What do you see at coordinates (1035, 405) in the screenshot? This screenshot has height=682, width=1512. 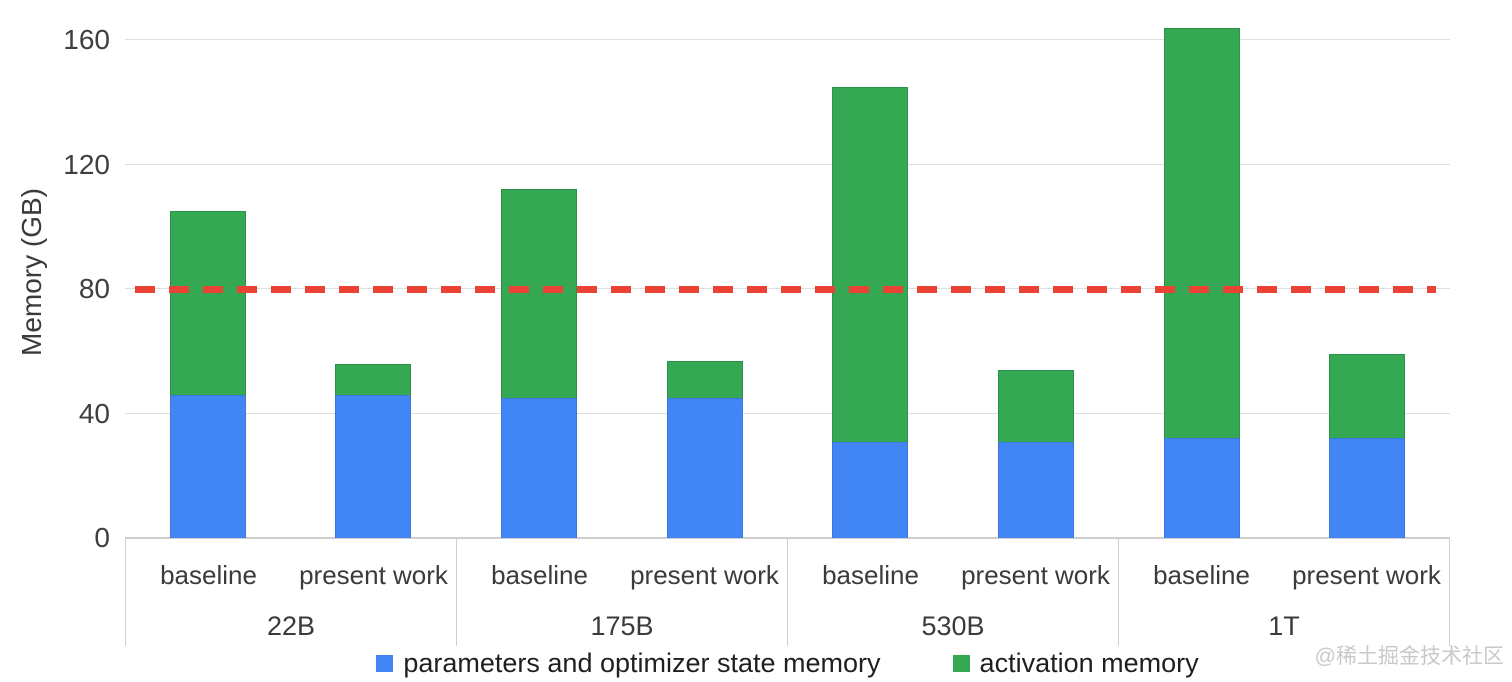 I see `bar-530B-present-work-activation` at bounding box center [1035, 405].